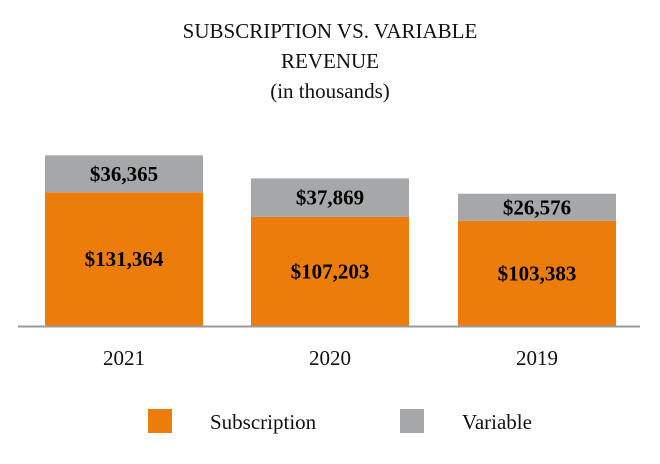 The width and height of the screenshot is (660, 464). What do you see at coordinates (330, 31) in the screenshot?
I see `chart-title-line-1: SUBSCRIPTION VS. VARIABLE` at bounding box center [330, 31].